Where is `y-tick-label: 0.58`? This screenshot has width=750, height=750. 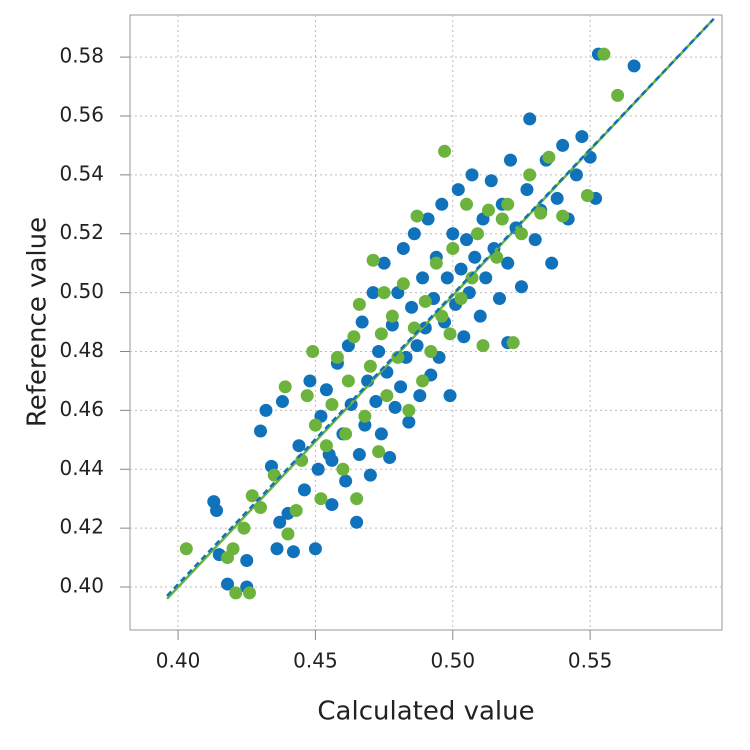
y-tick-label: 0.58 is located at coordinates (81, 56).